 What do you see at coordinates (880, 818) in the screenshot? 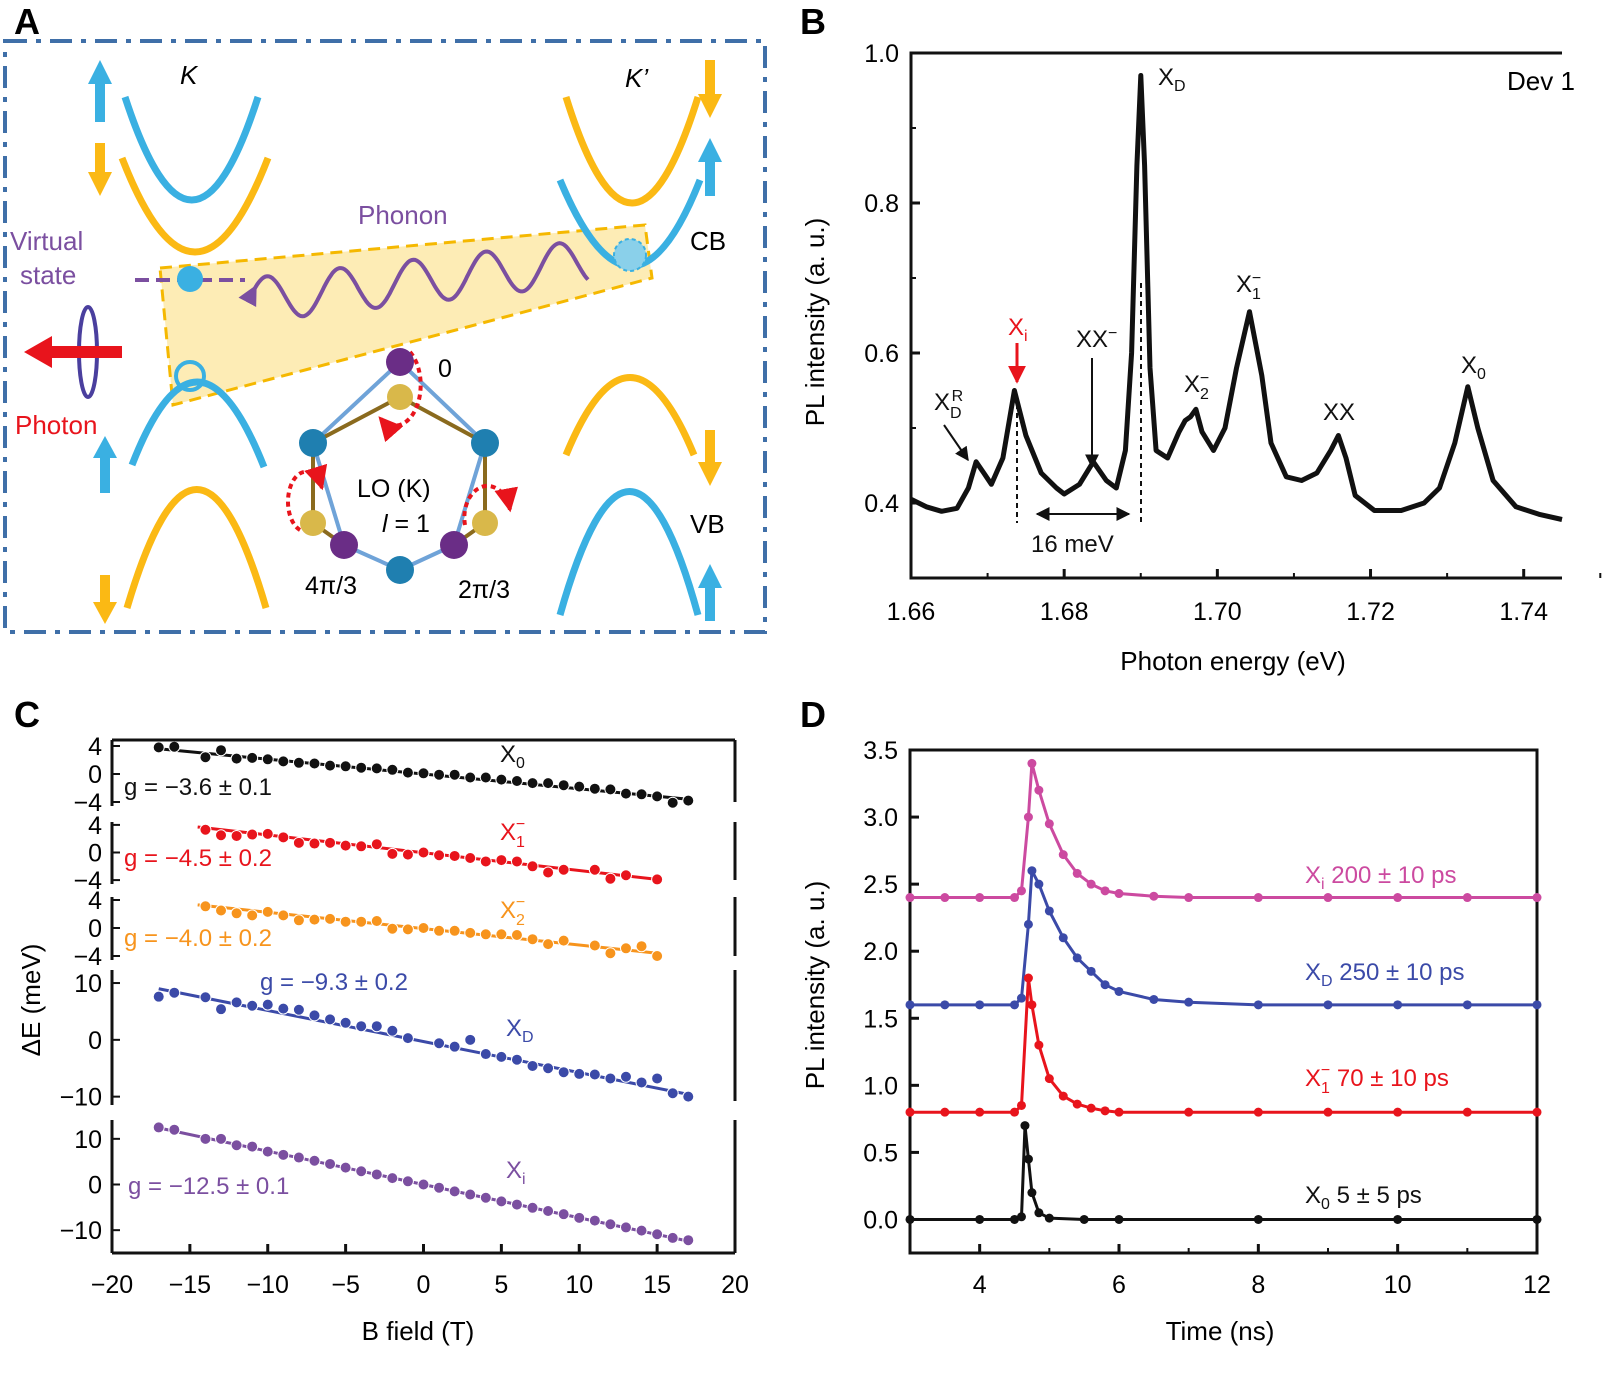
I see `d-y-tick-label: 3.0` at bounding box center [880, 818].